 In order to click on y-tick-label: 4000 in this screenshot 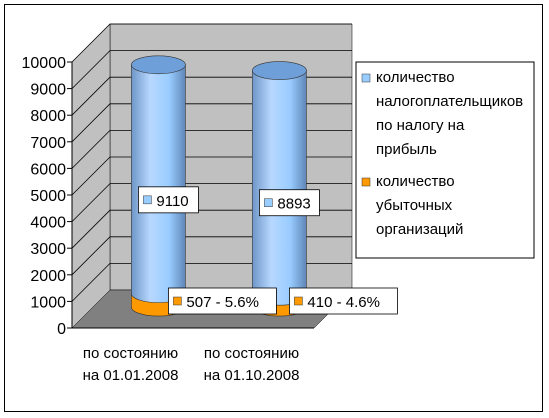, I will do `click(48, 223)`.